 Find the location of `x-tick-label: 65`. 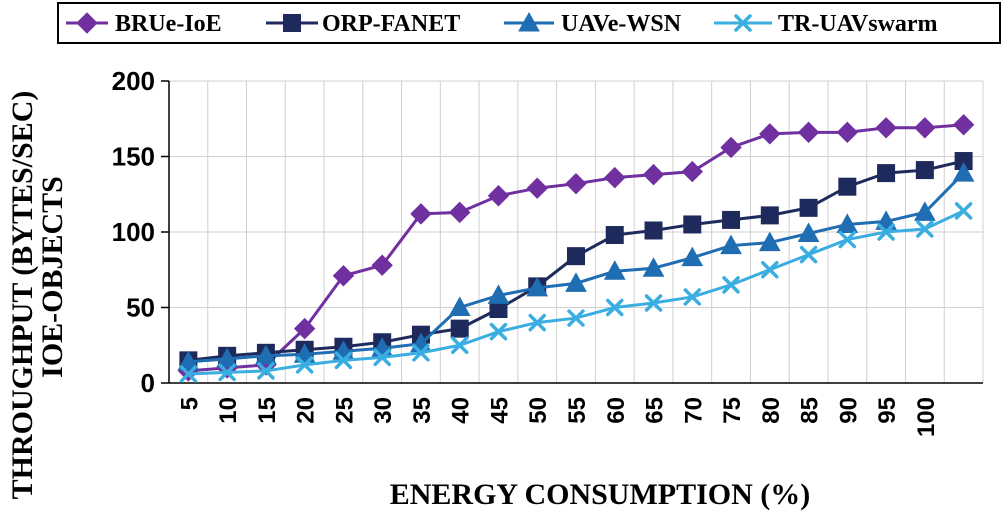

x-tick-label: 65 is located at coordinates (655, 410).